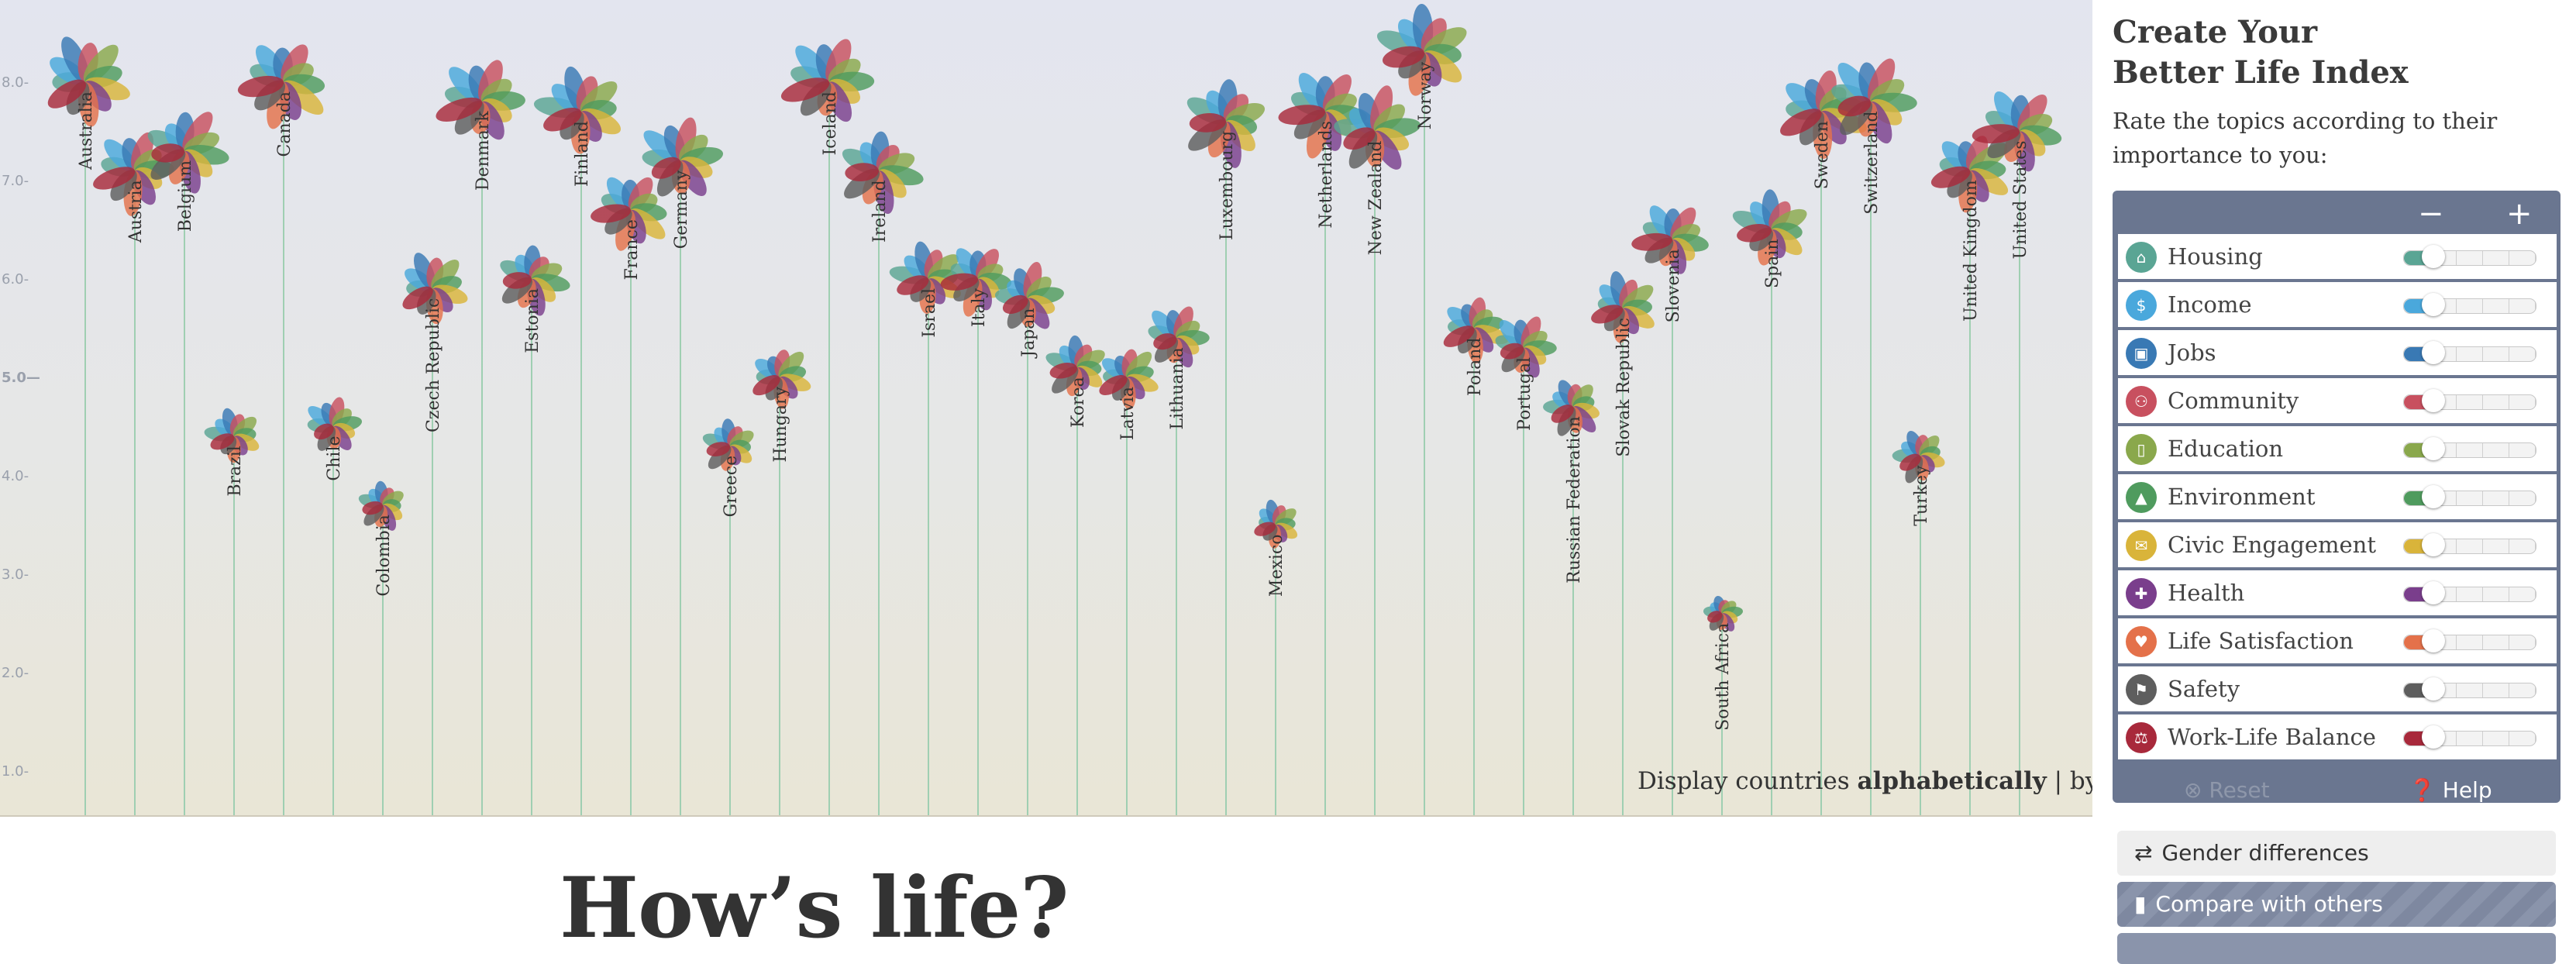  What do you see at coordinates (334, 606) in the screenshot?
I see `country-flower: Chile` at bounding box center [334, 606].